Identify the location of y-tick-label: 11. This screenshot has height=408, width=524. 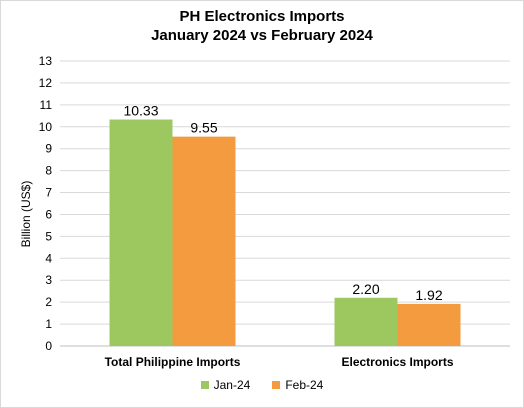
(46, 105).